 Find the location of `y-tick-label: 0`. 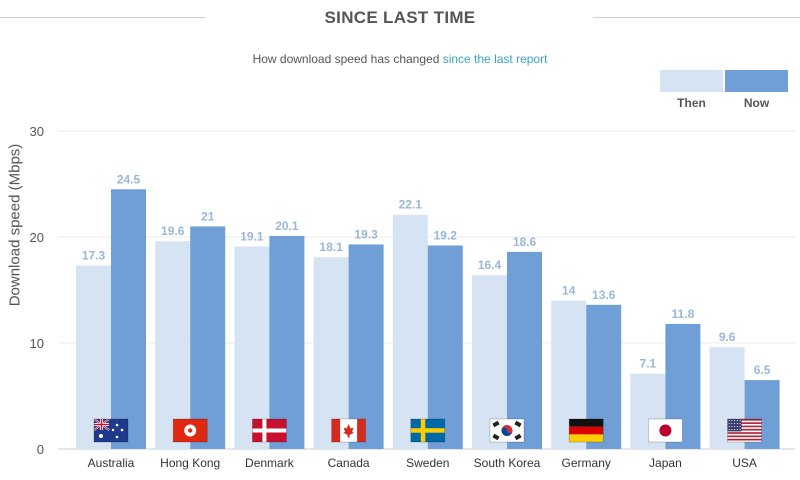

y-tick-label: 0 is located at coordinates (40, 449).